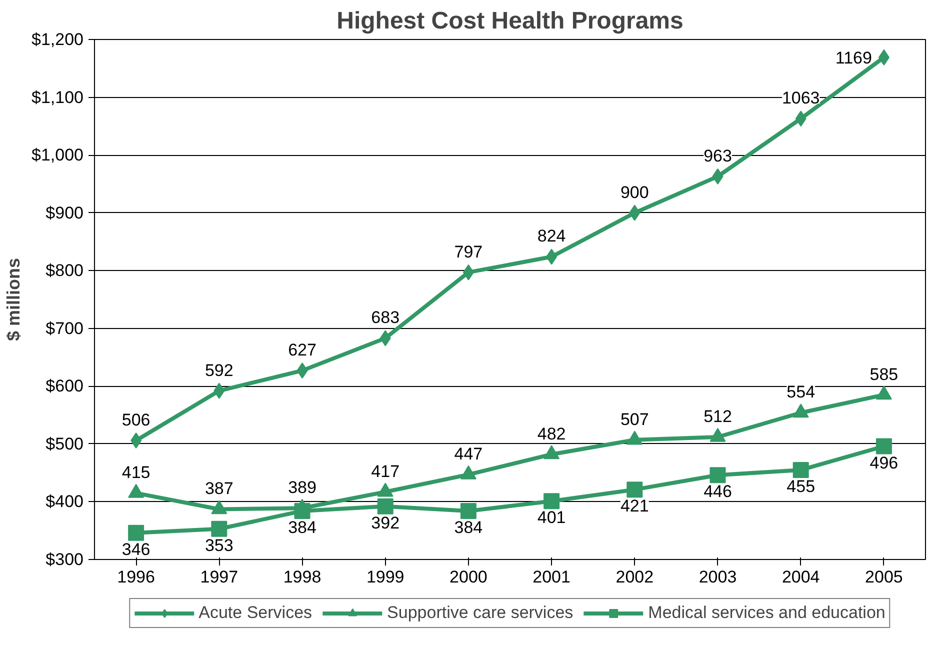 The image size is (946, 646). What do you see at coordinates (136, 549) in the screenshot?
I see `data-label: 346` at bounding box center [136, 549].